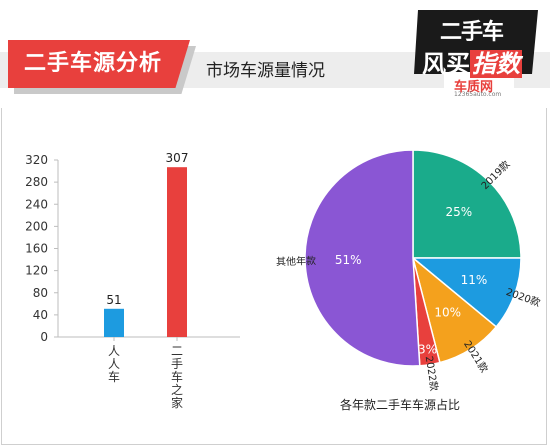  What do you see at coordinates (474, 87) in the screenshot?
I see `badge-logo: 车质网` at bounding box center [474, 87].